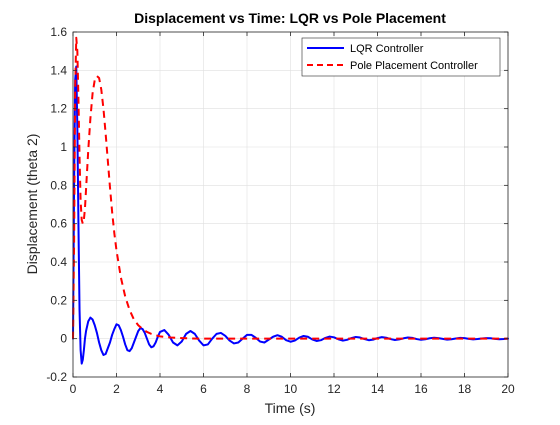  Describe the element at coordinates (291, 389) in the screenshot. I see `x-tick-label: 10` at that location.